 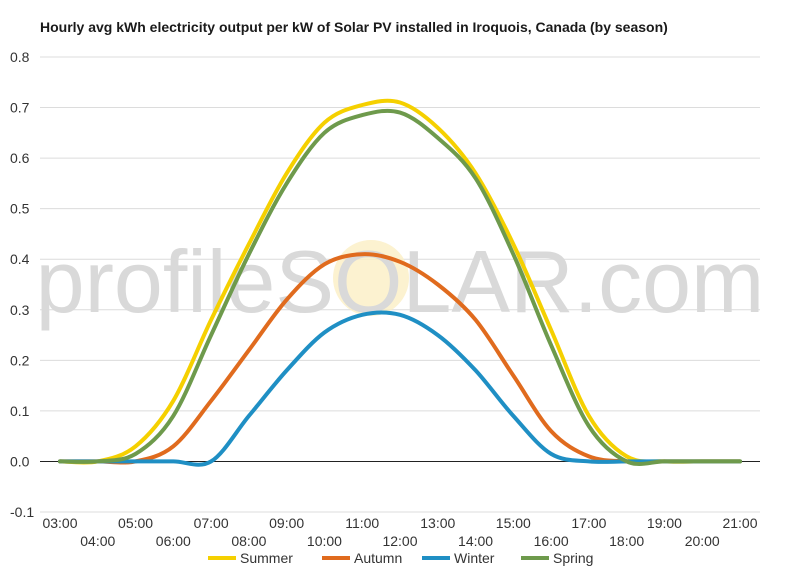 What do you see at coordinates (437, 523) in the screenshot?
I see `x-tick-label: 13:00` at bounding box center [437, 523].